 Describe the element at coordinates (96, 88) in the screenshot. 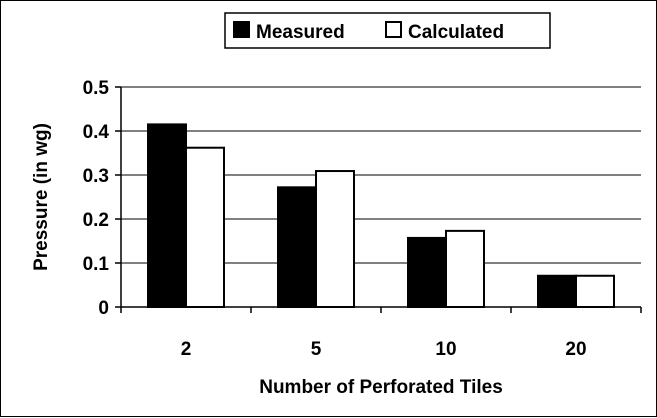

I see `y-tick-label: 0.5` at that location.